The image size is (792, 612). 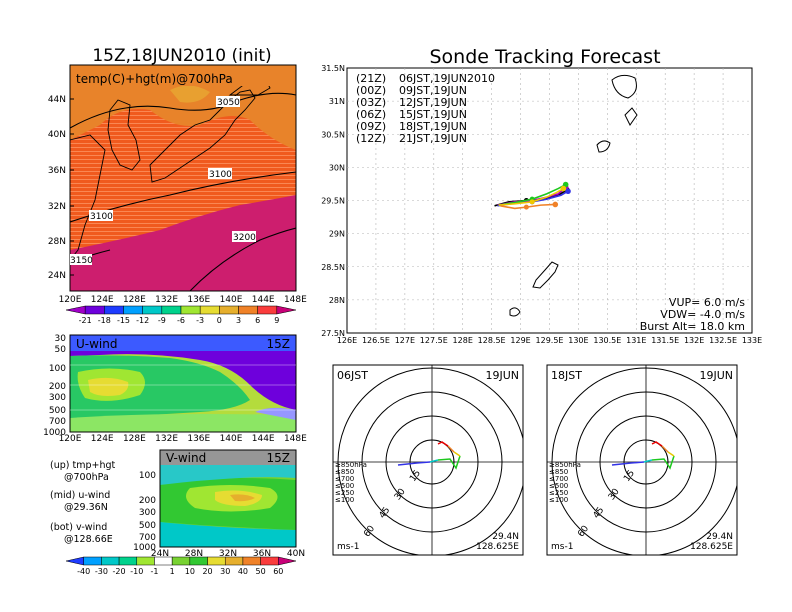 I want to click on note-mid: (mid) u-wind, so click(x=80, y=495).